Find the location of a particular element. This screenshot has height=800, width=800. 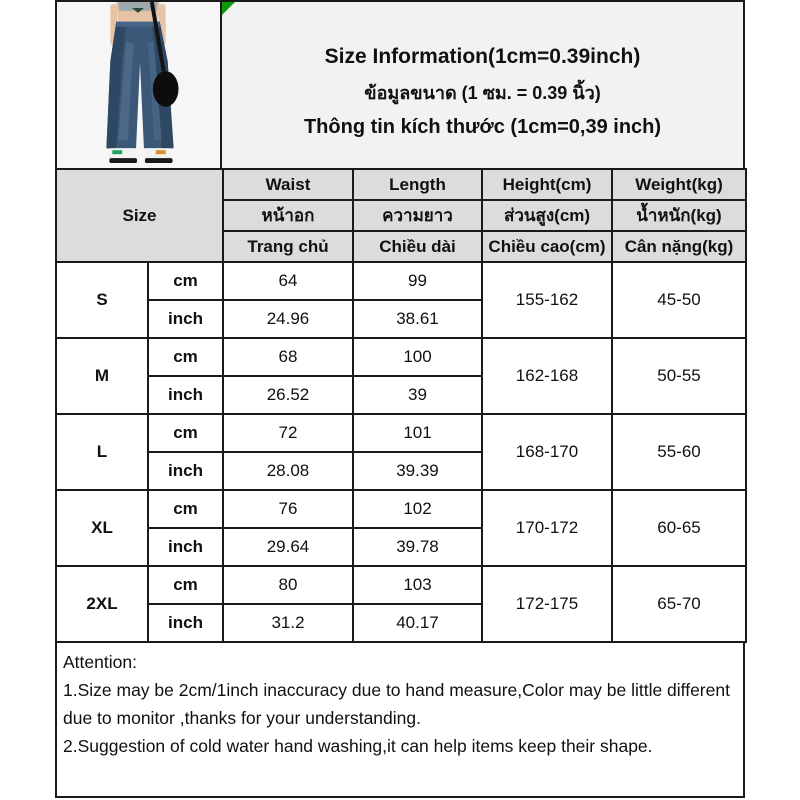

col-header-waist-th: หน้าอก is located at coordinates (288, 215).